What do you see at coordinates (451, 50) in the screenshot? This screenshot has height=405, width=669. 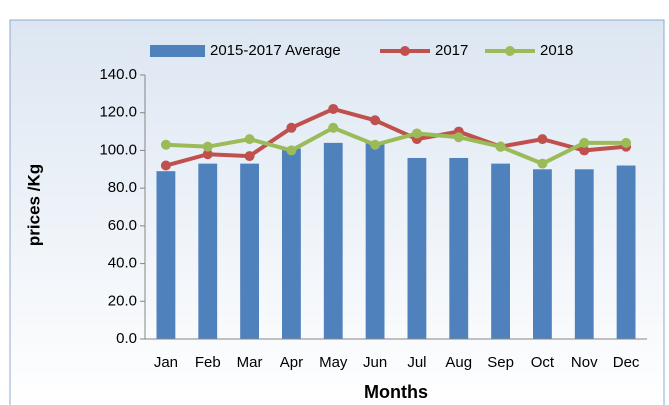 I see `legend-label: 2017` at bounding box center [451, 50].